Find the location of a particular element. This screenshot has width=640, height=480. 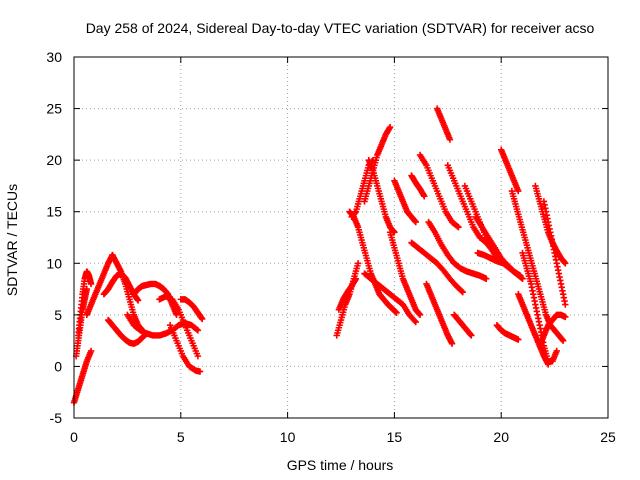

x-axis-label: GPS time / hours is located at coordinates (340, 465).